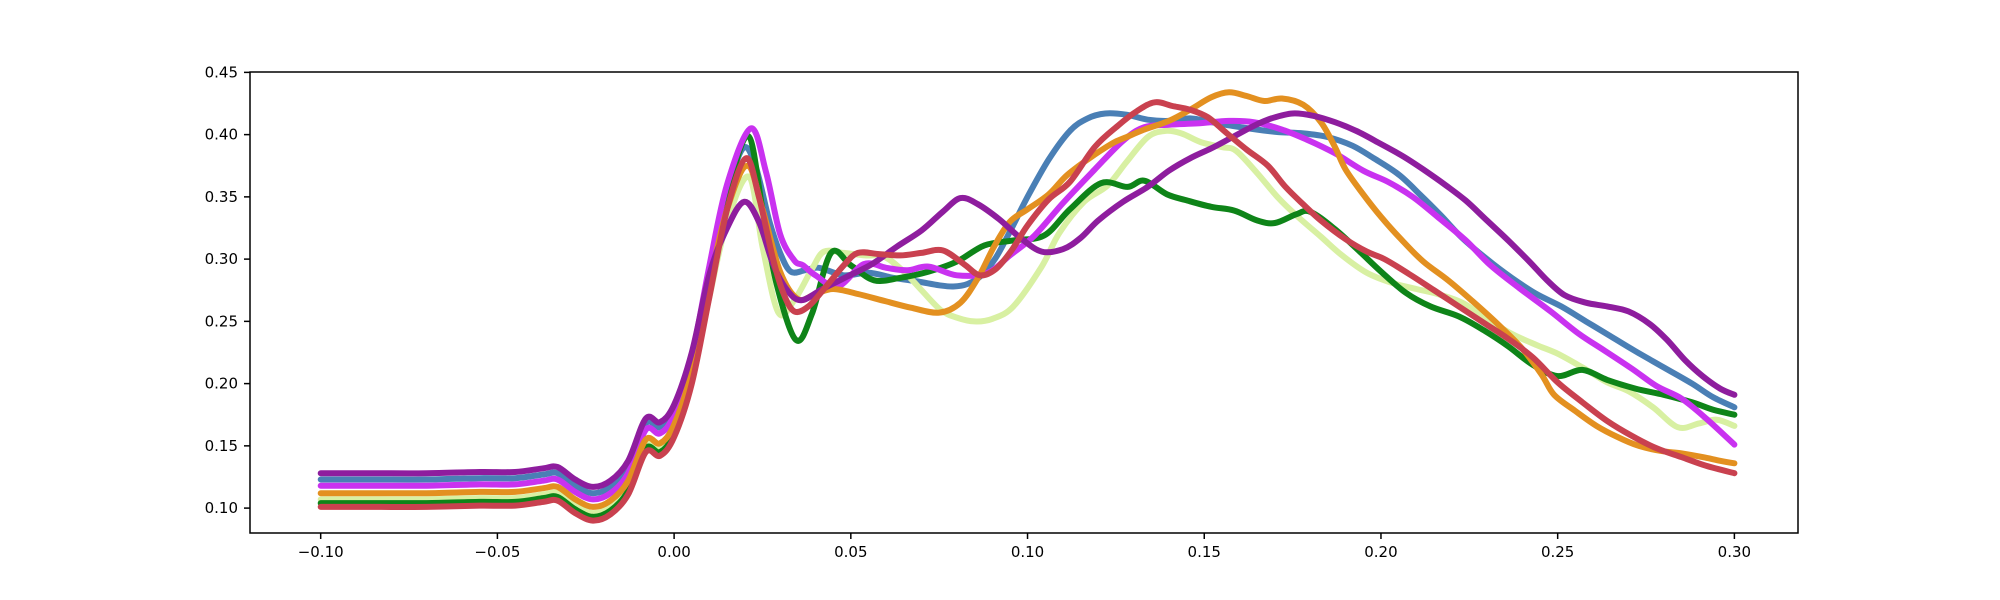  I want to click on x-tick-label: −0.05, so click(497, 552).